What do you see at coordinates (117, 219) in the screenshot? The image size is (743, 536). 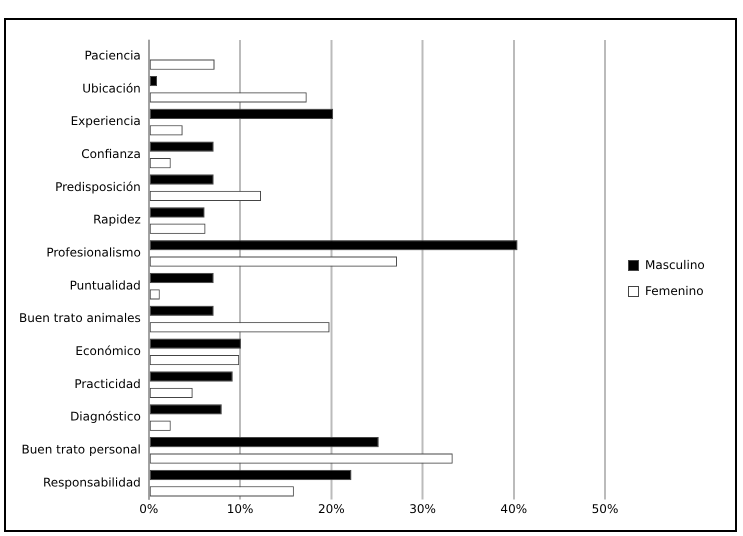 I see `y-tick-label: Rapidez` at bounding box center [117, 219].